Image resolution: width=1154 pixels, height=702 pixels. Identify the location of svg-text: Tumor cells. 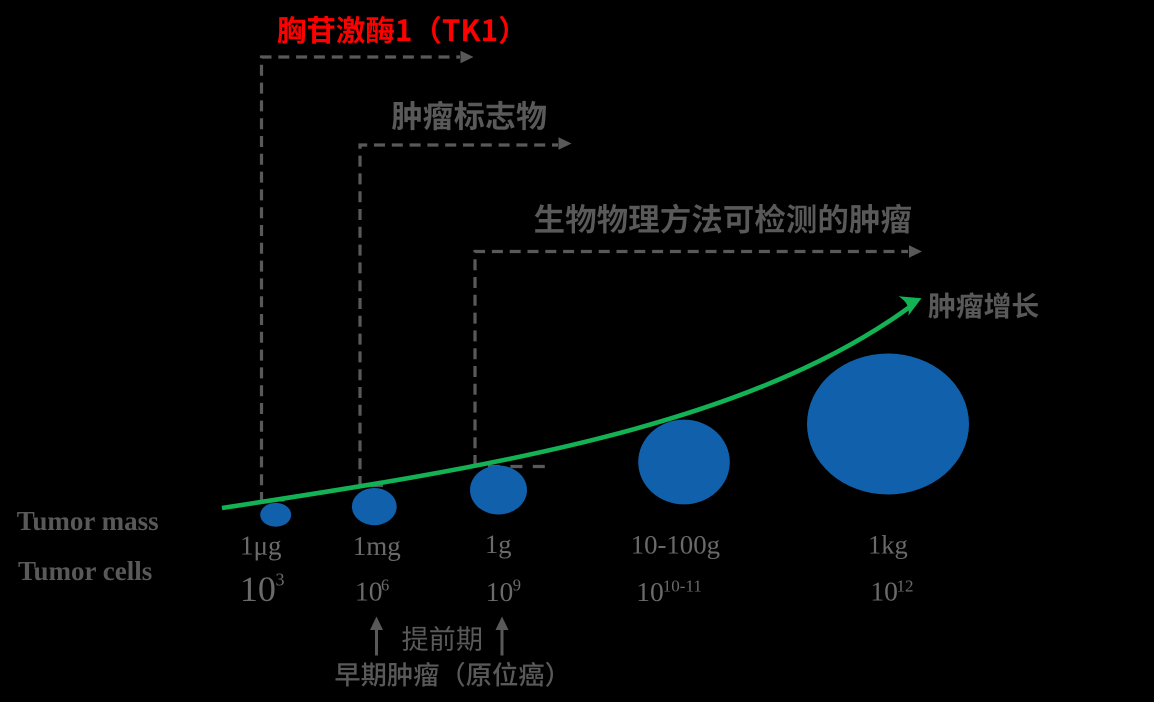
(85, 571).